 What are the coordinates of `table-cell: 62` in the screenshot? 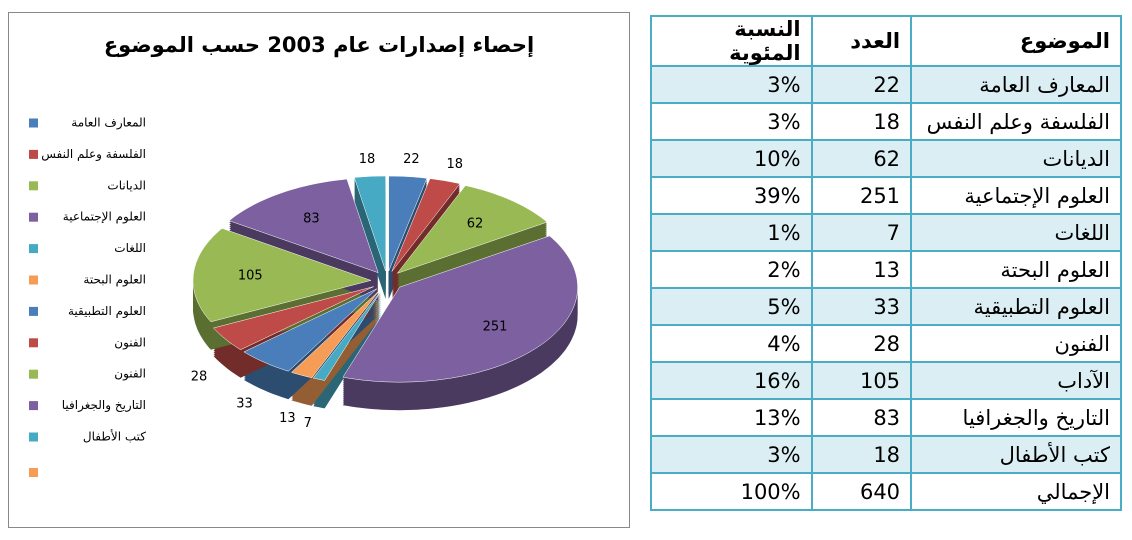 It's located at (861, 158).